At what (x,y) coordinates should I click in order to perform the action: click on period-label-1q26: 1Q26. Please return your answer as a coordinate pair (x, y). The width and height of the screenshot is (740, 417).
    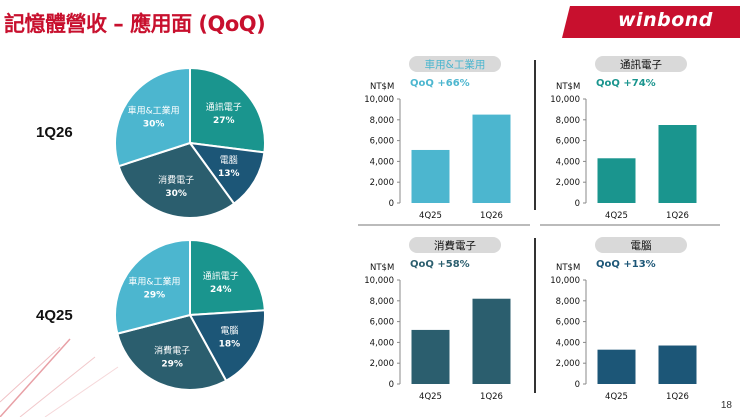
    Looking at the image, I should click on (54, 132).